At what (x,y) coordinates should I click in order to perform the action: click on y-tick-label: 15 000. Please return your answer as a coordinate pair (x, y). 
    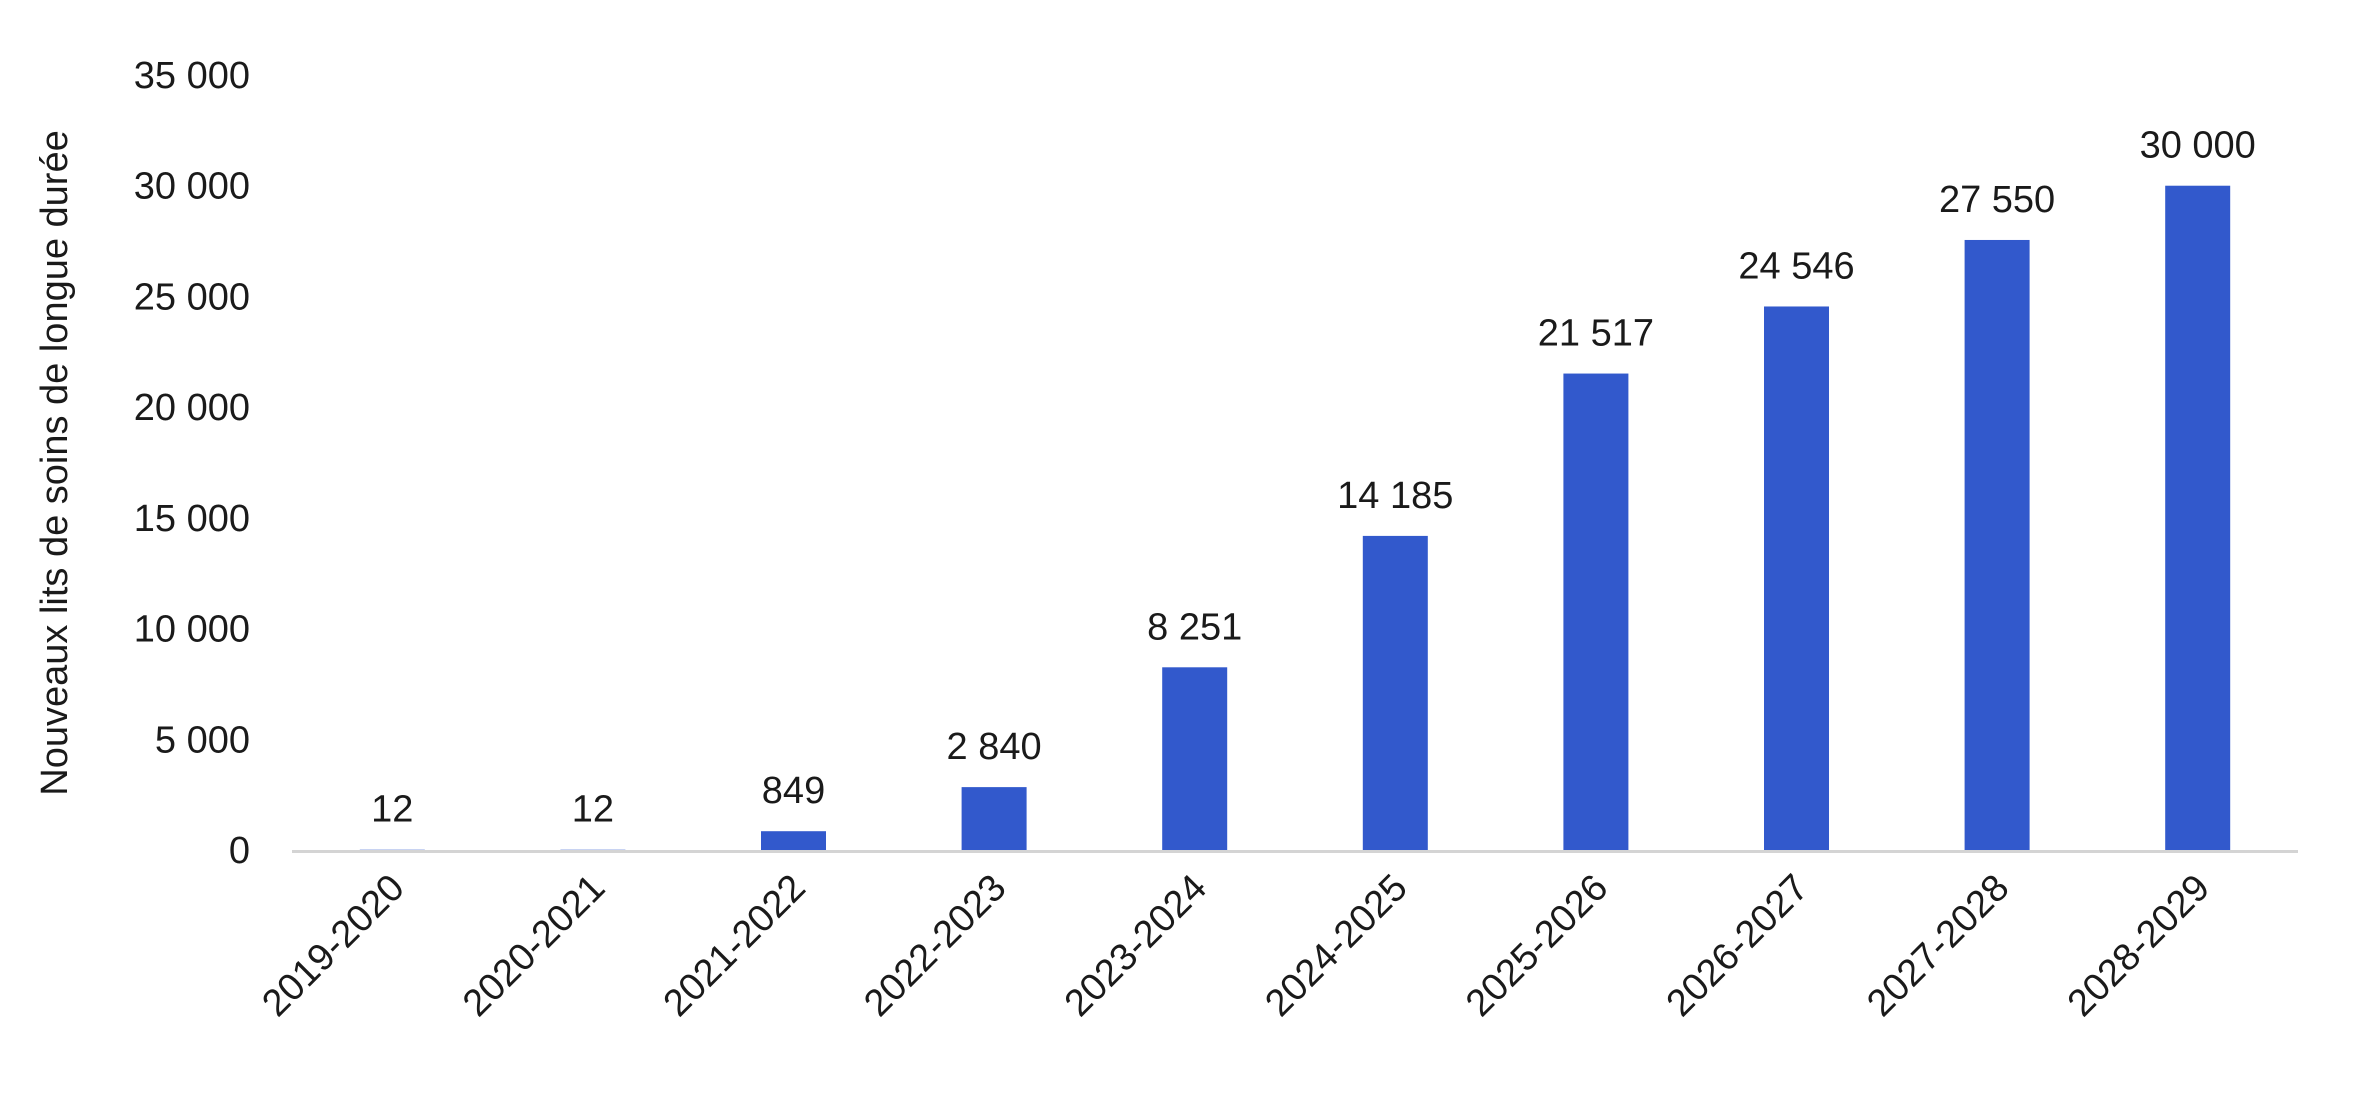
    Looking at the image, I should click on (192, 519).